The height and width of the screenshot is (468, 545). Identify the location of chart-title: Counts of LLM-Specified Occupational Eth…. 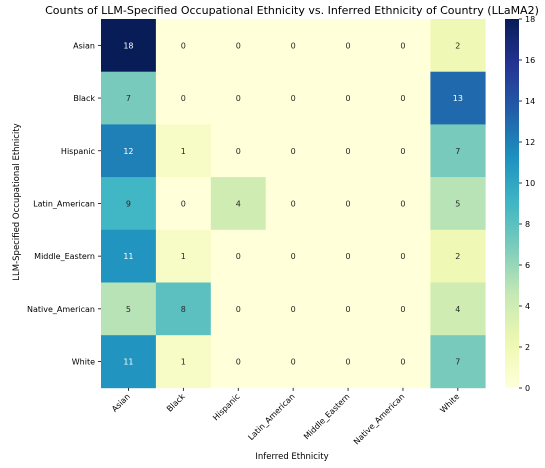
(292, 10).